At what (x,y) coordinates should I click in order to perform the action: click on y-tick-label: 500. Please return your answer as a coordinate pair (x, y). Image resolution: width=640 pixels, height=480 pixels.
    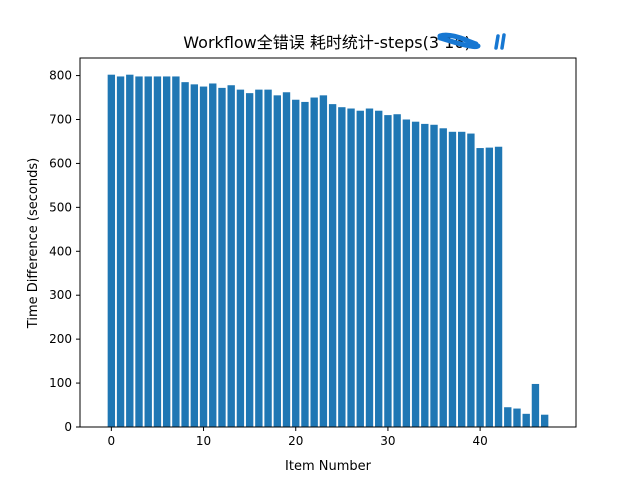
    Looking at the image, I should click on (60, 207).